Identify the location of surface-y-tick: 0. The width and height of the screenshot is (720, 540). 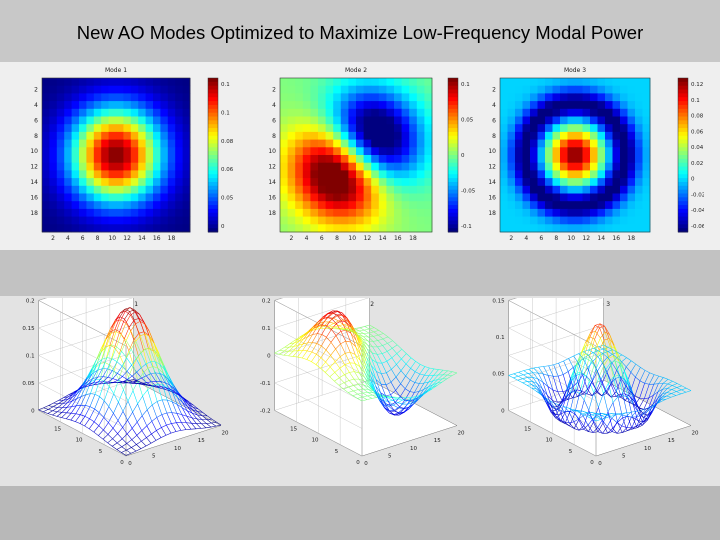
(122, 463).